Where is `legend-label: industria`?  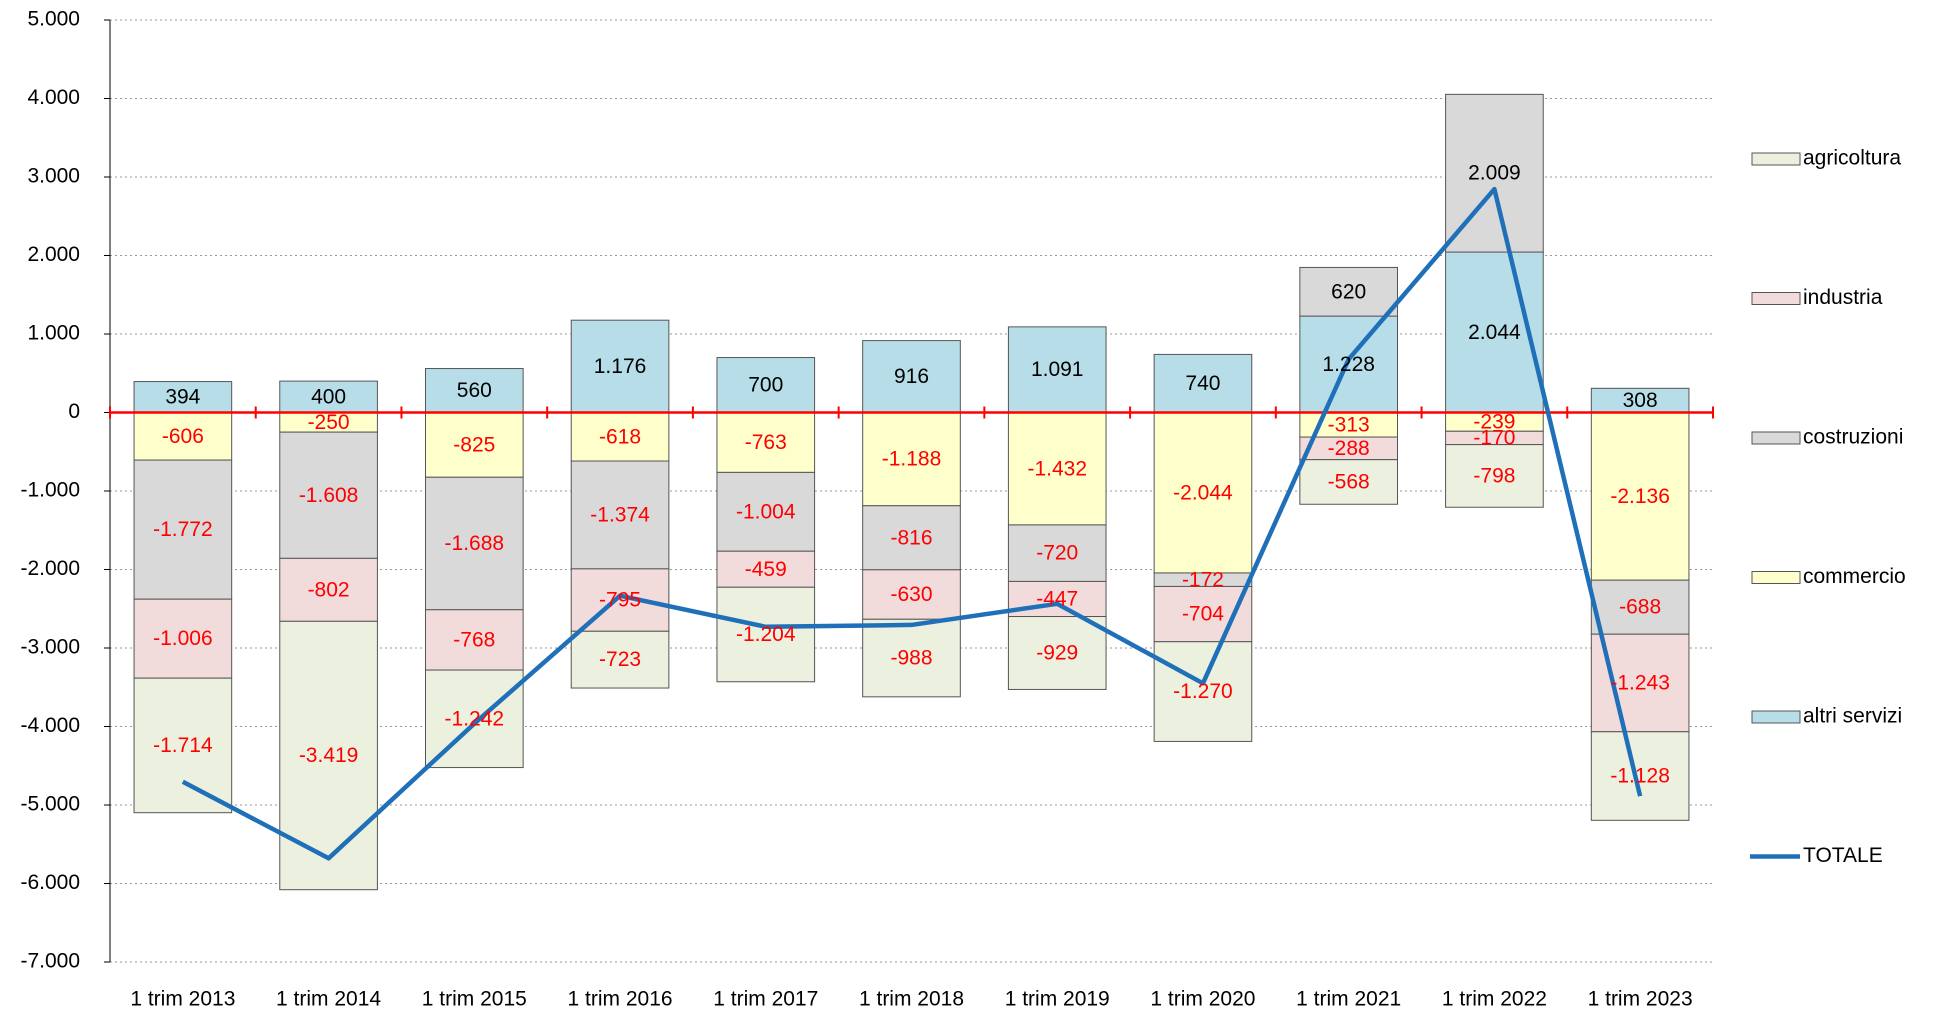 legend-label: industria is located at coordinates (1843, 297).